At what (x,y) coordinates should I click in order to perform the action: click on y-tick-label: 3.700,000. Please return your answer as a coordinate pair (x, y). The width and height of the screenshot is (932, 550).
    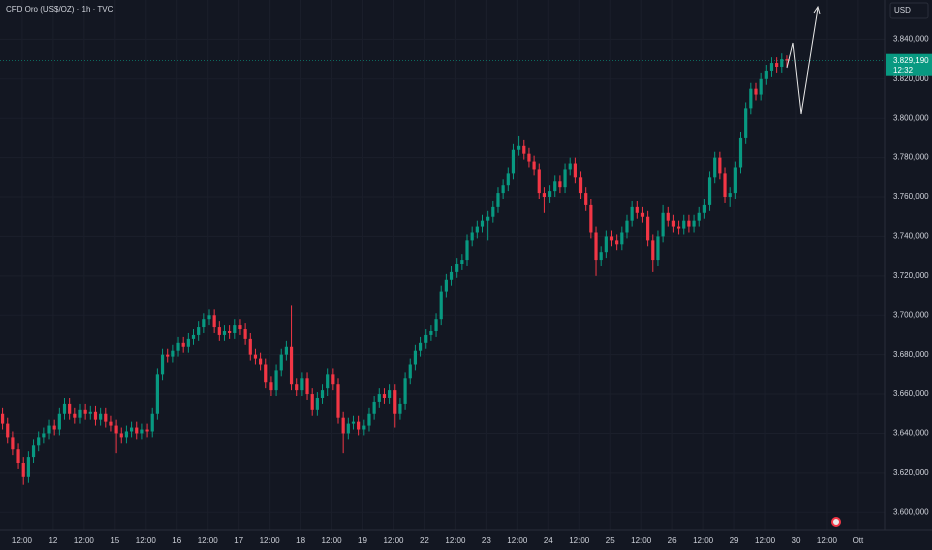
    Looking at the image, I should click on (911, 314).